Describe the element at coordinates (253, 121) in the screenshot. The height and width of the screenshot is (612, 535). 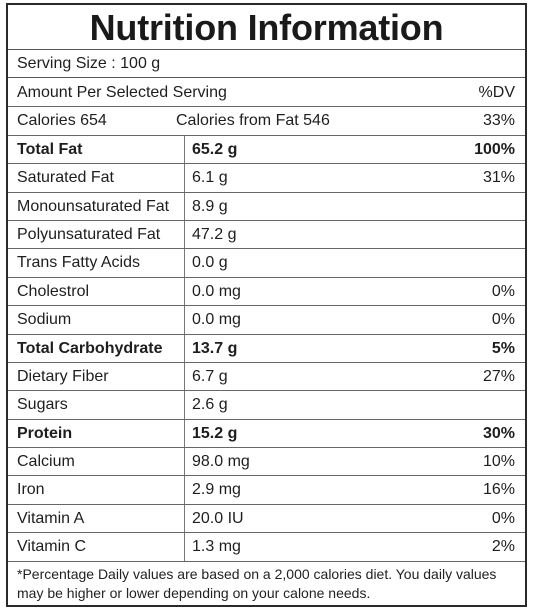
I see `calories-from-fat: Calories from Fat 546` at that location.